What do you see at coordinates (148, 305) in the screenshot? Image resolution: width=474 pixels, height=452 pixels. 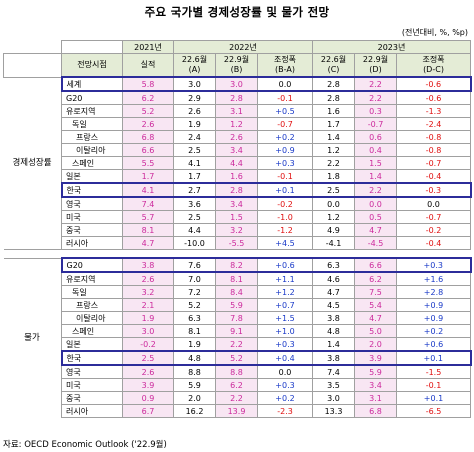 I see `actual-value: 2.1` at bounding box center [148, 305].